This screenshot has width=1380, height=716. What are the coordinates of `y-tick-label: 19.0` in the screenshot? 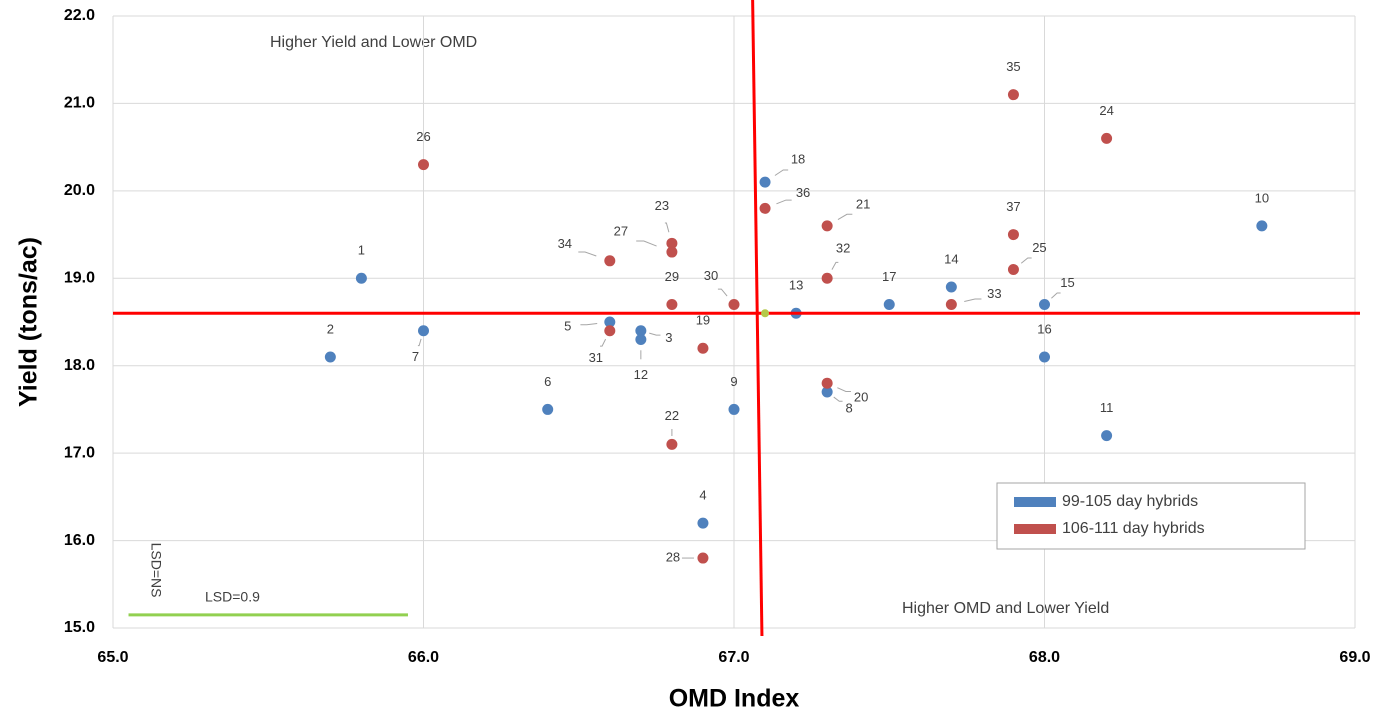 It's located at (79, 278).